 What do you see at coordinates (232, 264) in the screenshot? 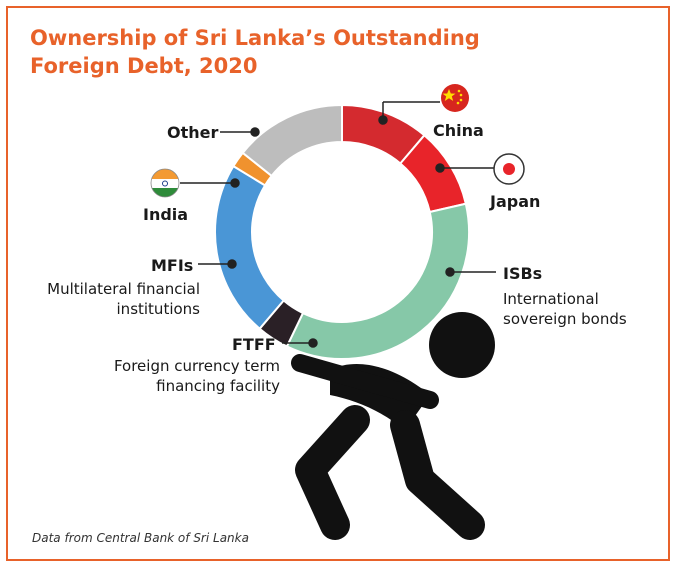
I see `leader-dot-mfis` at bounding box center [232, 264].